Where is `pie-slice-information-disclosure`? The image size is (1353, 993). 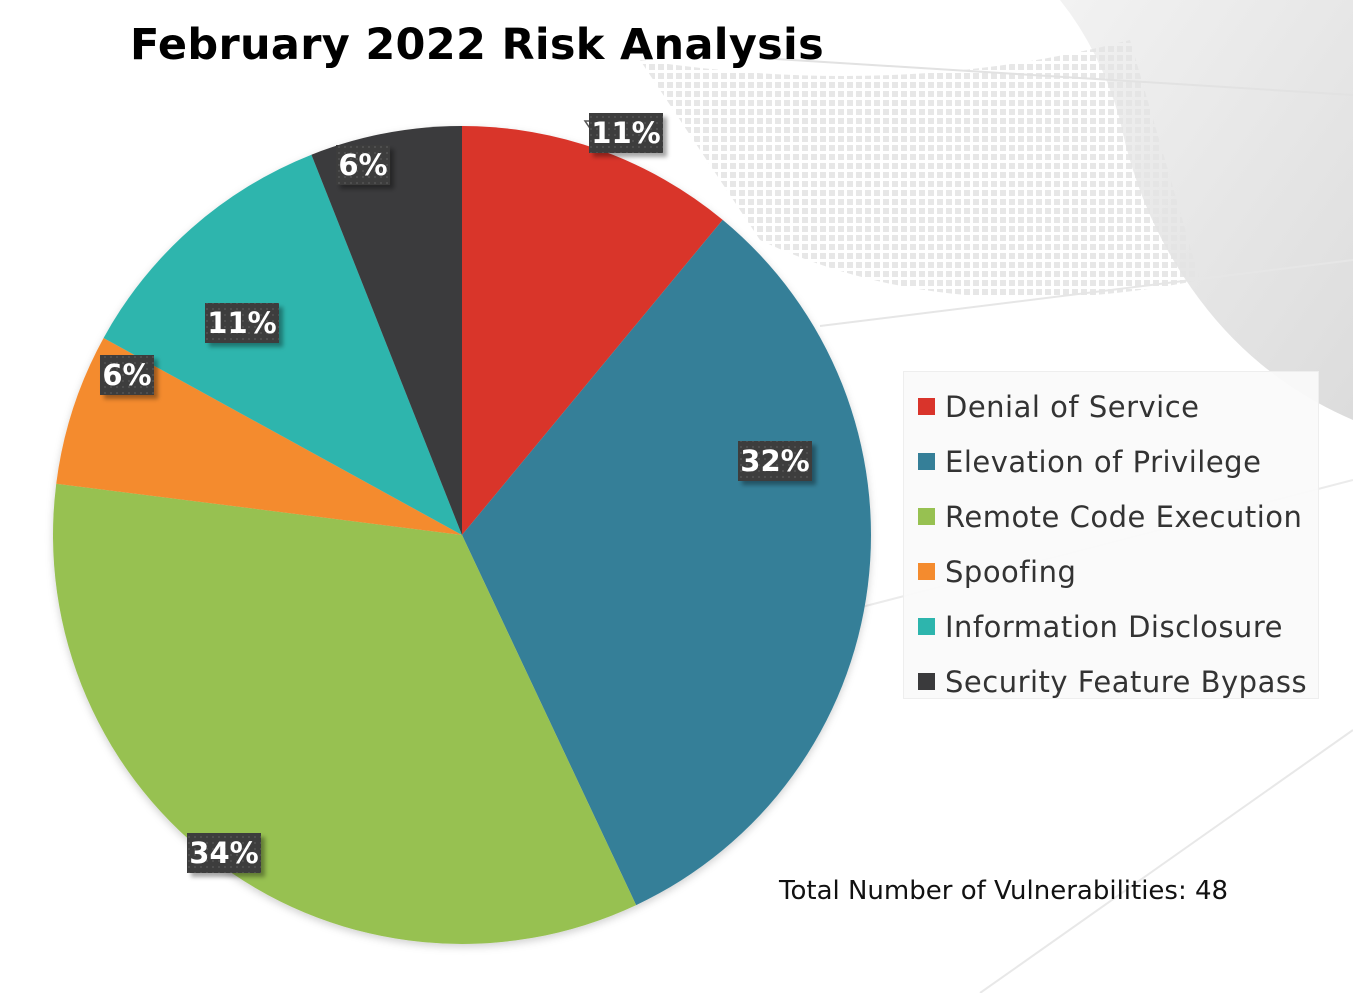 pie-slice-information-disclosure is located at coordinates (282, 344).